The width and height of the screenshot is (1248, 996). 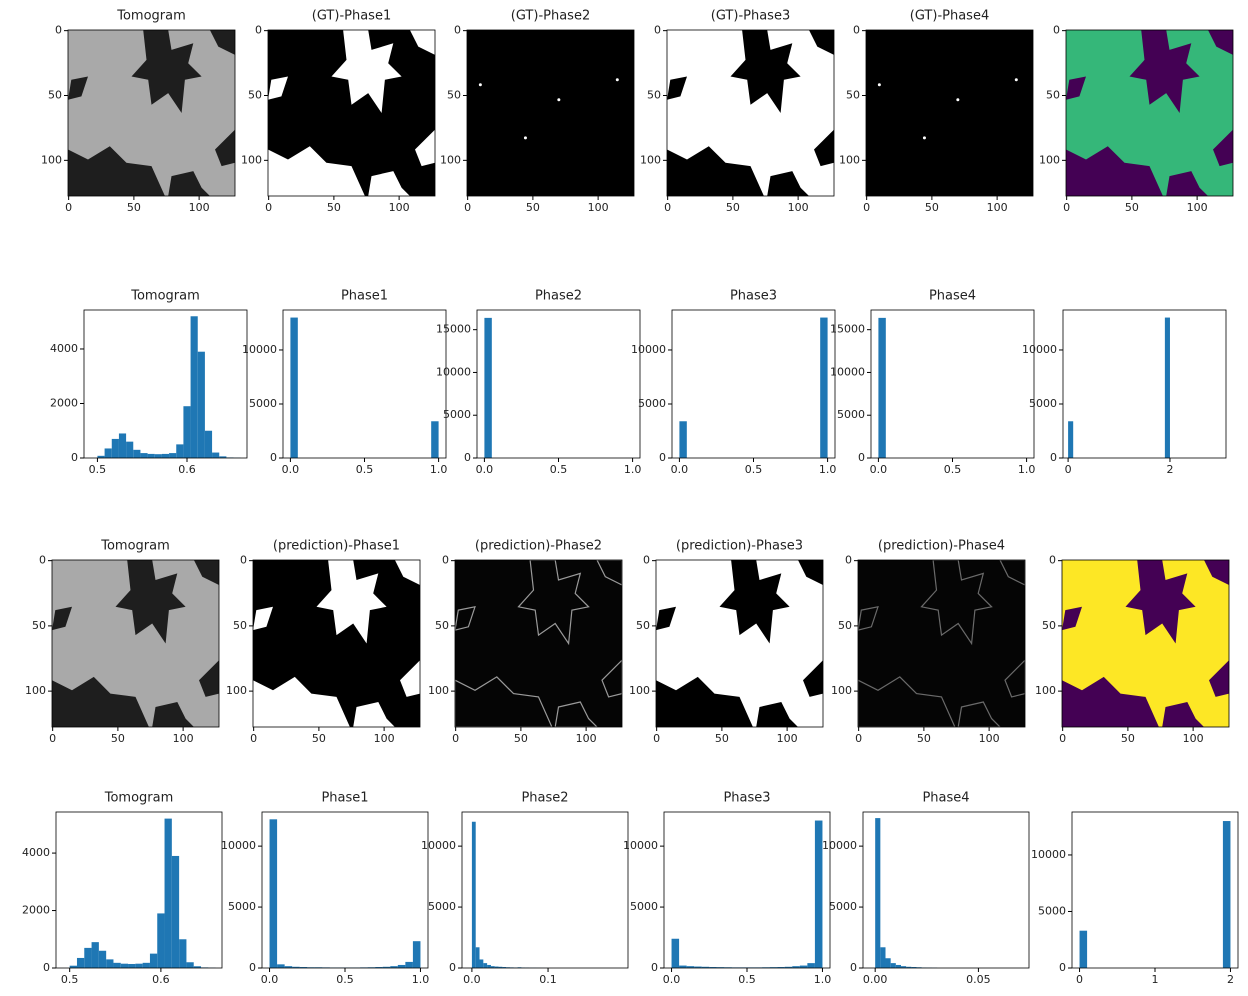 What do you see at coordinates (952, 384) in the screenshot?
I see `plot-background` at bounding box center [952, 384].